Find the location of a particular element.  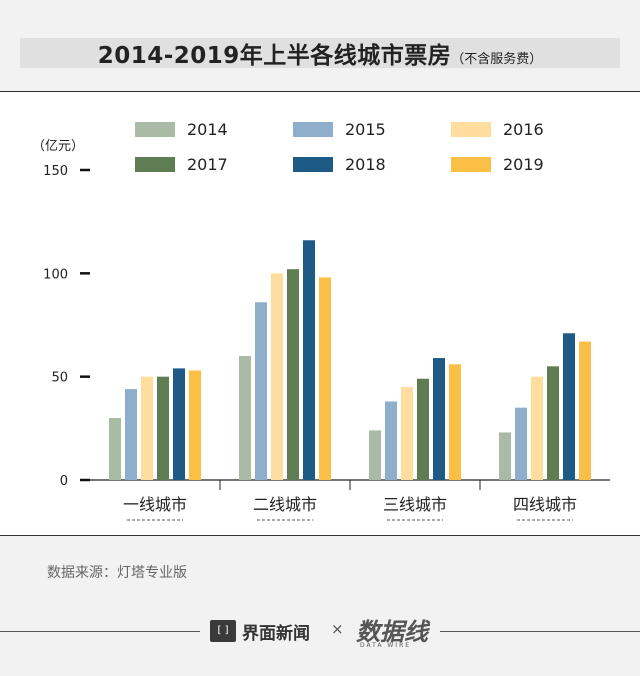

datawire-logo-sub: DATA WIRE is located at coordinates (386, 645).